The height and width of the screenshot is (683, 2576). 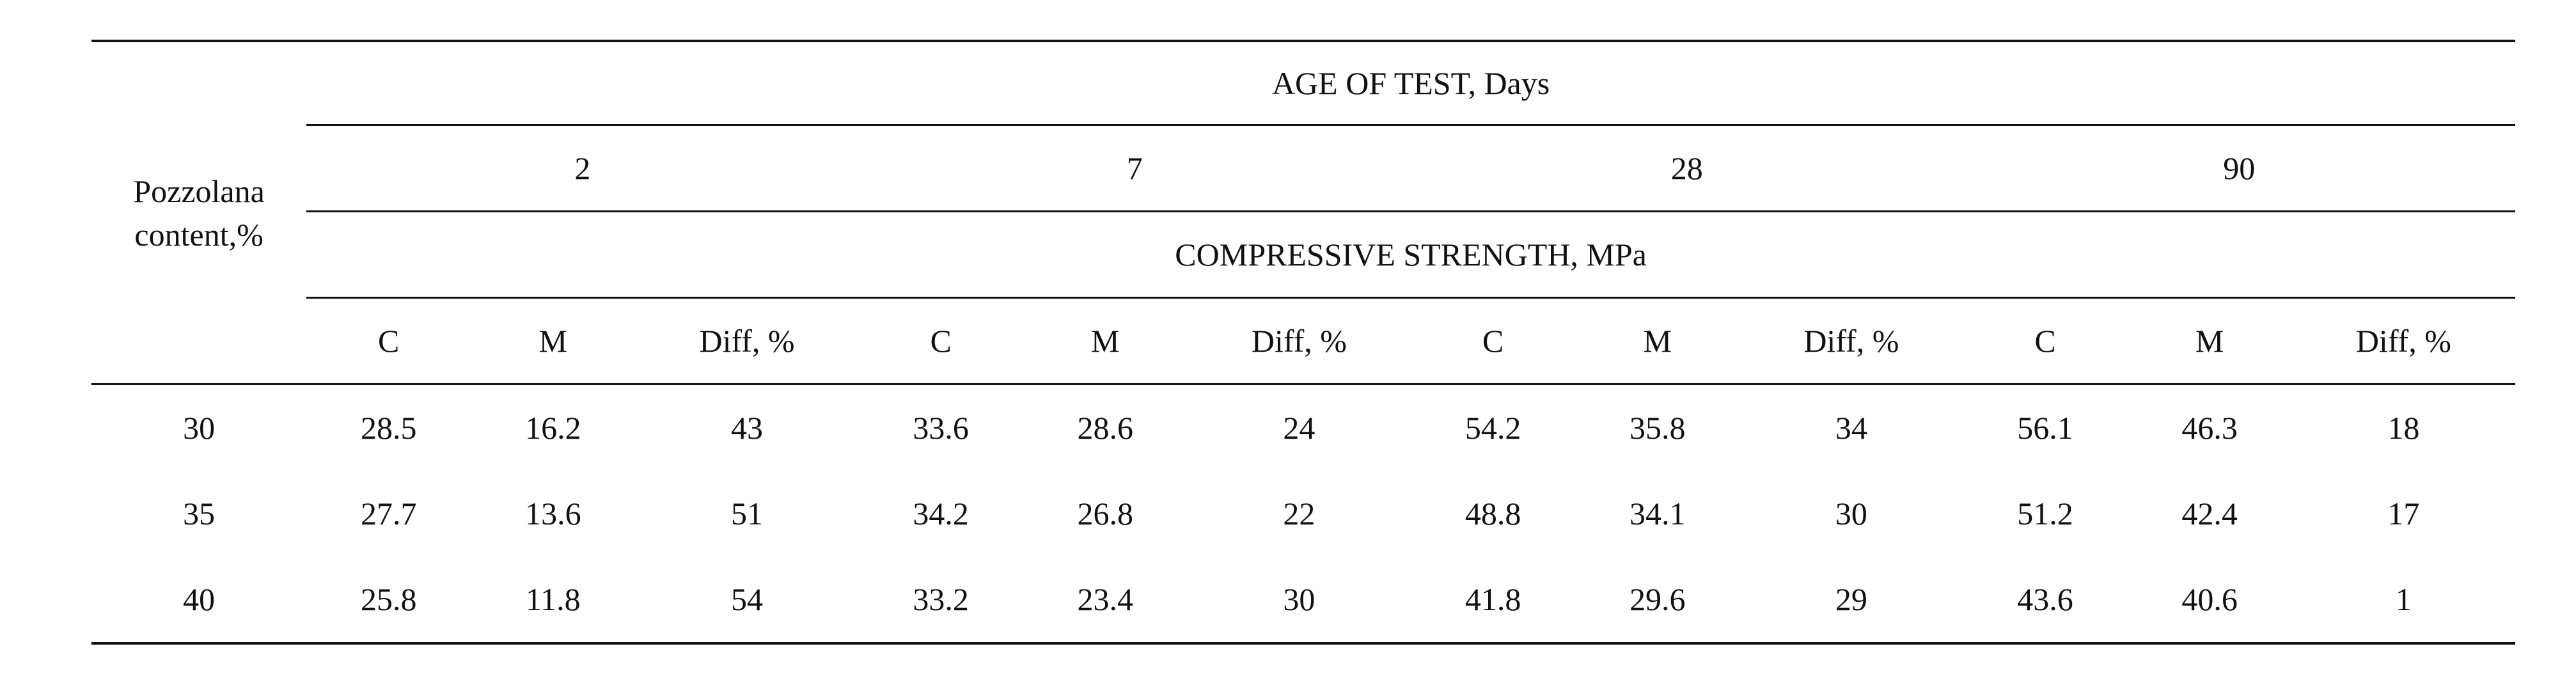 What do you see at coordinates (747, 428) in the screenshot?
I see `table-cell: 43` at bounding box center [747, 428].